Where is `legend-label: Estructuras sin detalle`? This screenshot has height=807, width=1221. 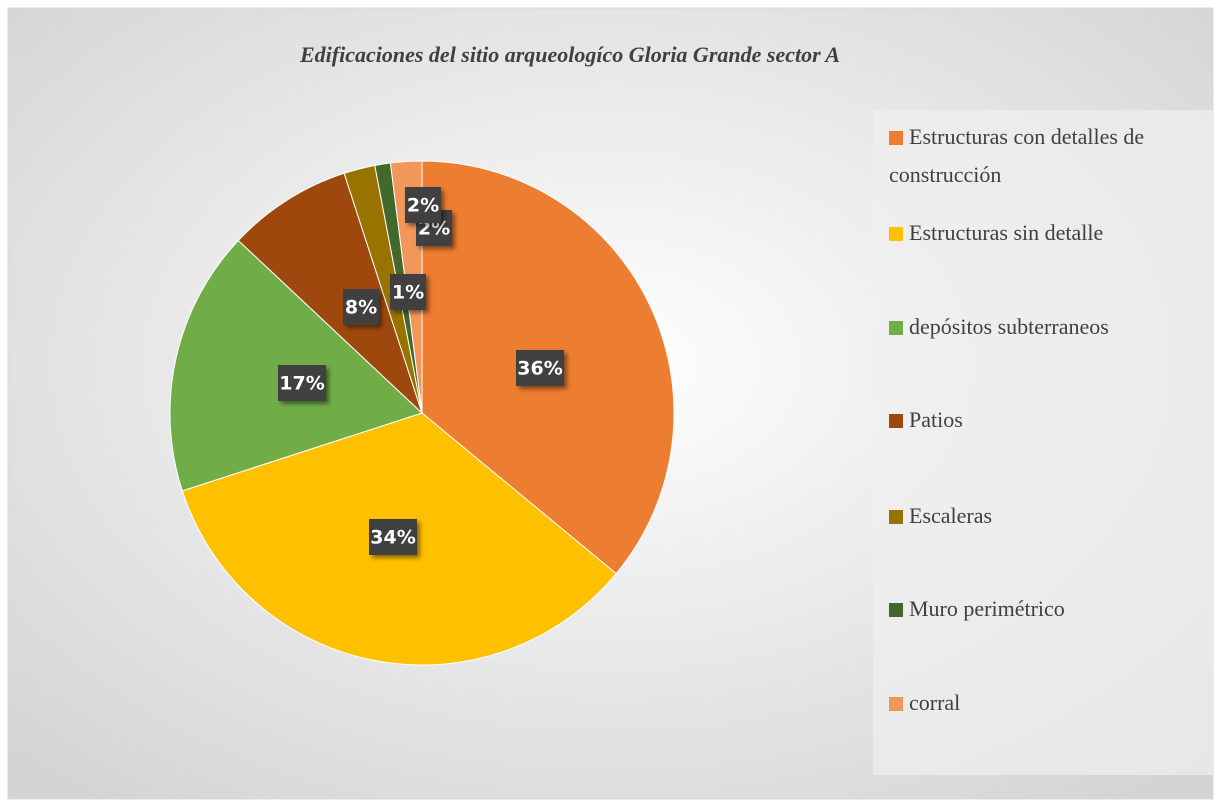
legend-label: Estructuras sin detalle is located at coordinates (1006, 232).